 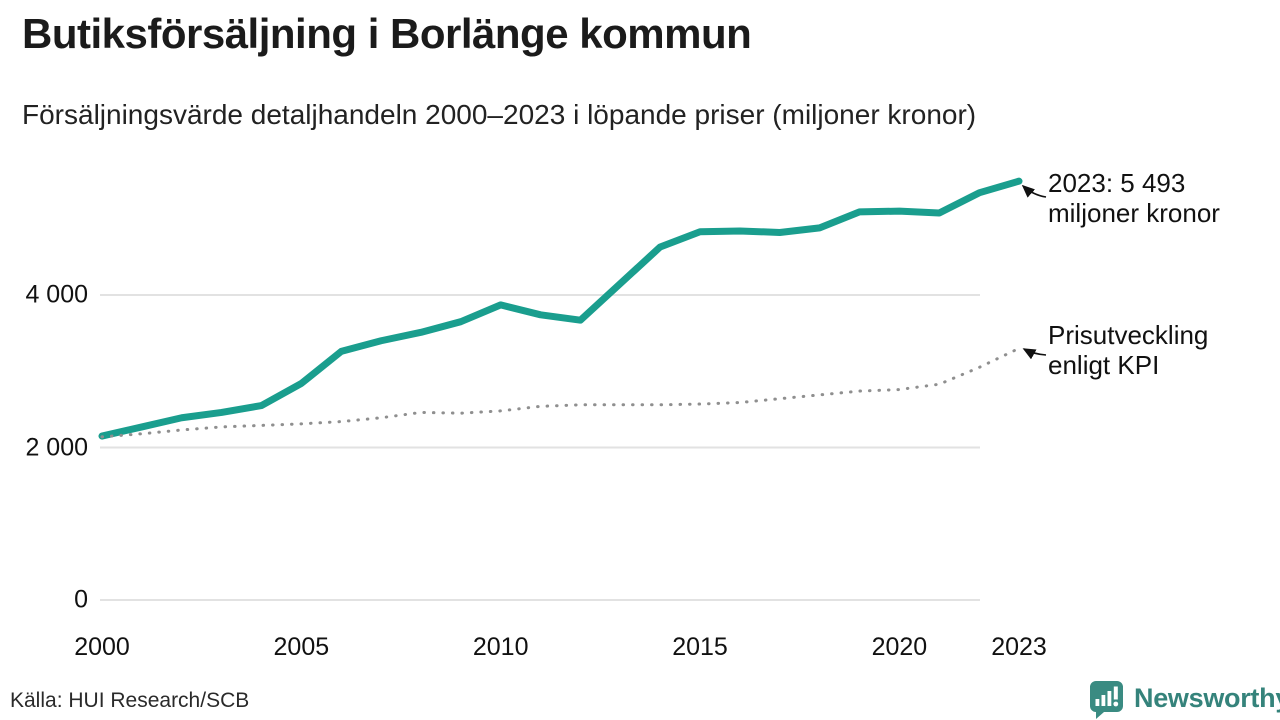 What do you see at coordinates (1106, 700) in the screenshot?
I see `newsworthy-logo-icon` at bounding box center [1106, 700].